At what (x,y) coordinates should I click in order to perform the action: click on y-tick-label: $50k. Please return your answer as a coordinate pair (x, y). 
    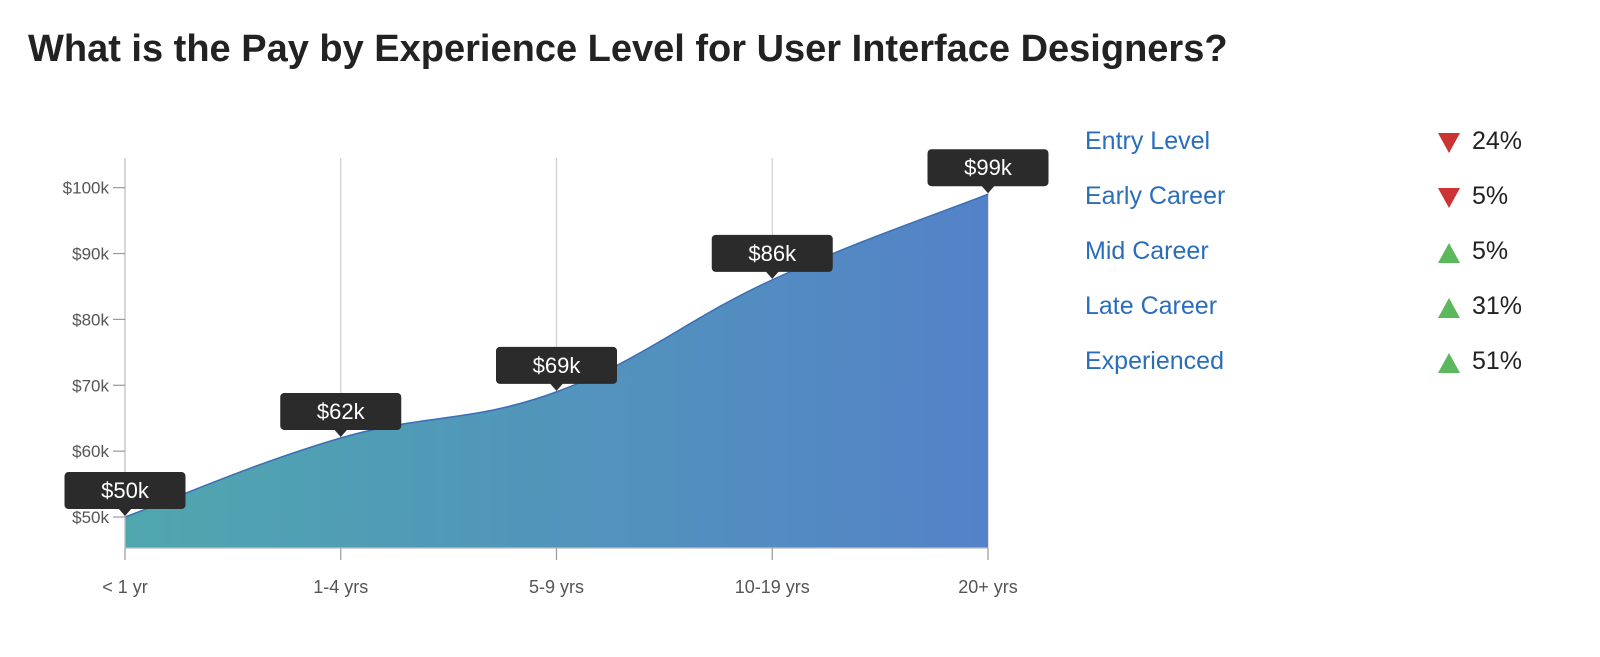
    Looking at the image, I should click on (90, 517).